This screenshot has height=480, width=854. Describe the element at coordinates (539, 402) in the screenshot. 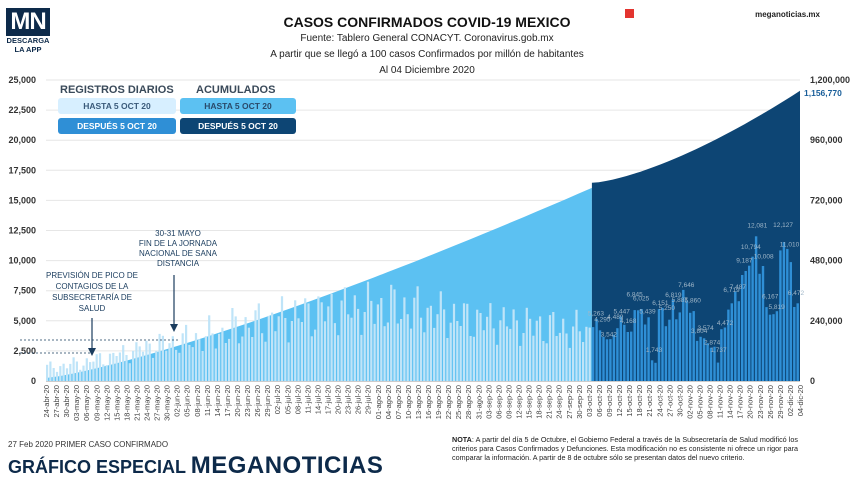

I see `x-tick-label: 18-sep-20` at that location.